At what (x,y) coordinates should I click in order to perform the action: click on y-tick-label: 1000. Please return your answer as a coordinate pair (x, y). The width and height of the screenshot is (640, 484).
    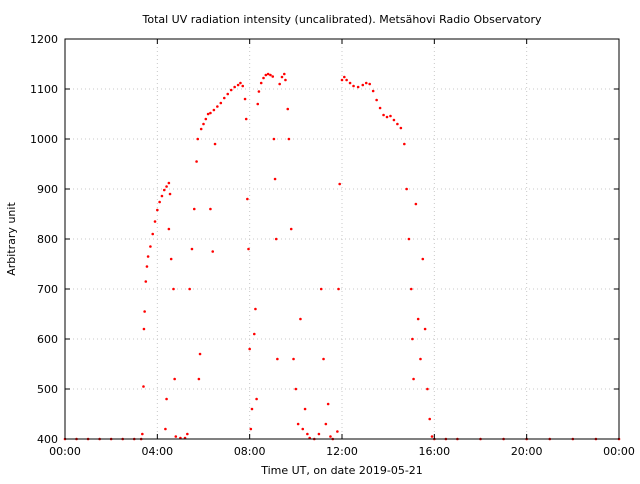
    Looking at the image, I should click on (44, 139).